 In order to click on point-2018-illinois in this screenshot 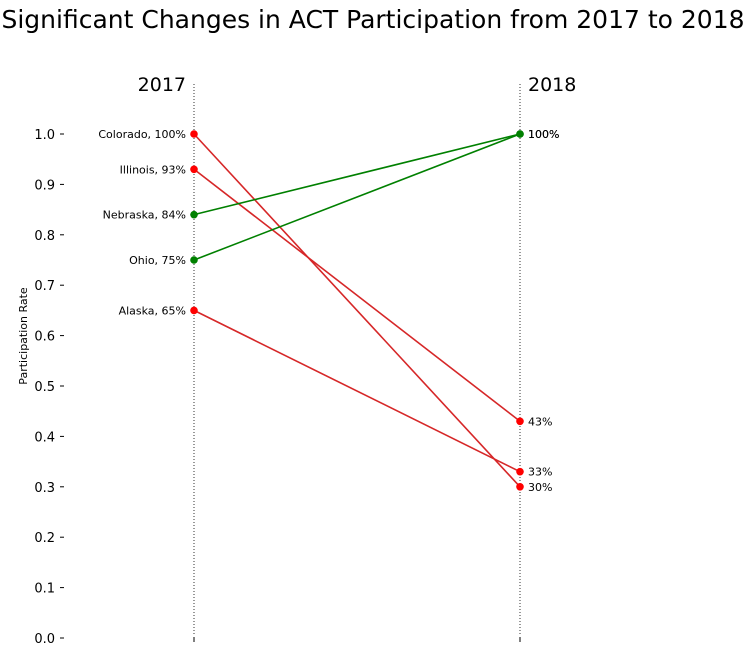, I will do `click(520, 421)`.